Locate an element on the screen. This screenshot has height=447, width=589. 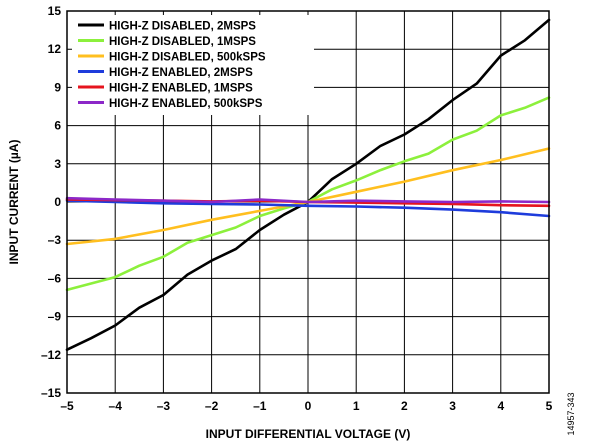
legend-background is located at coordinates (193, 65).